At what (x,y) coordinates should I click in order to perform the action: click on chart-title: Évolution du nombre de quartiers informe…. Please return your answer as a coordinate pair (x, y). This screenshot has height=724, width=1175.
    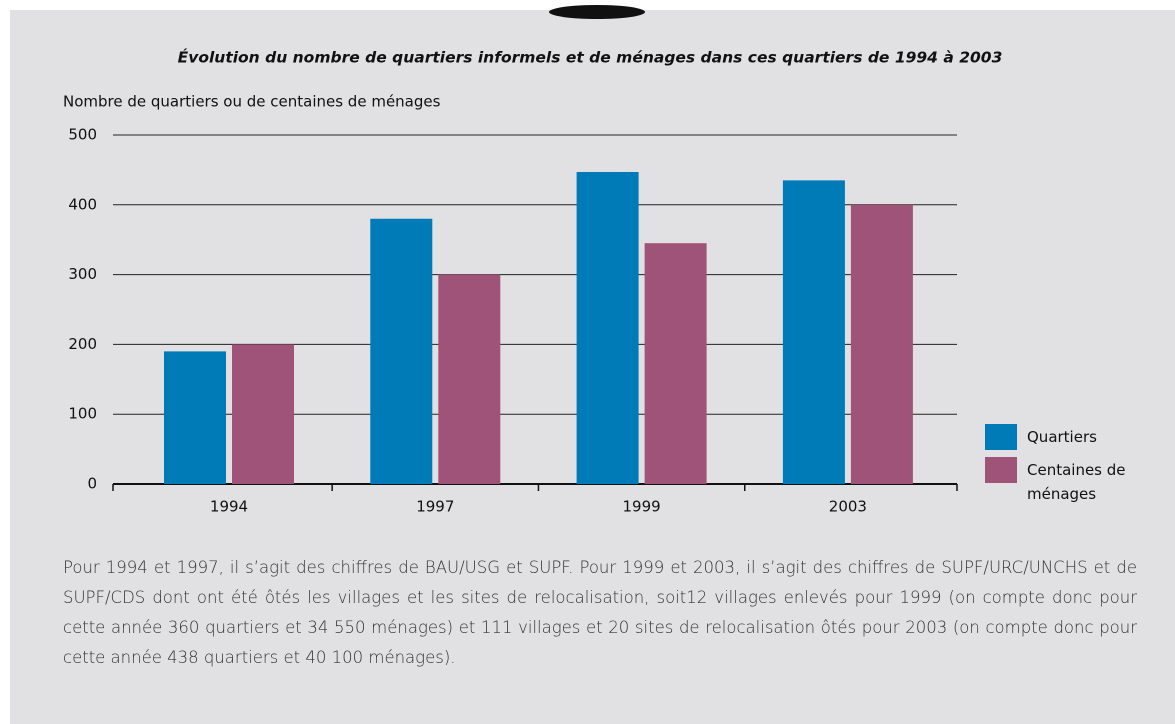
    Looking at the image, I should click on (590, 57).